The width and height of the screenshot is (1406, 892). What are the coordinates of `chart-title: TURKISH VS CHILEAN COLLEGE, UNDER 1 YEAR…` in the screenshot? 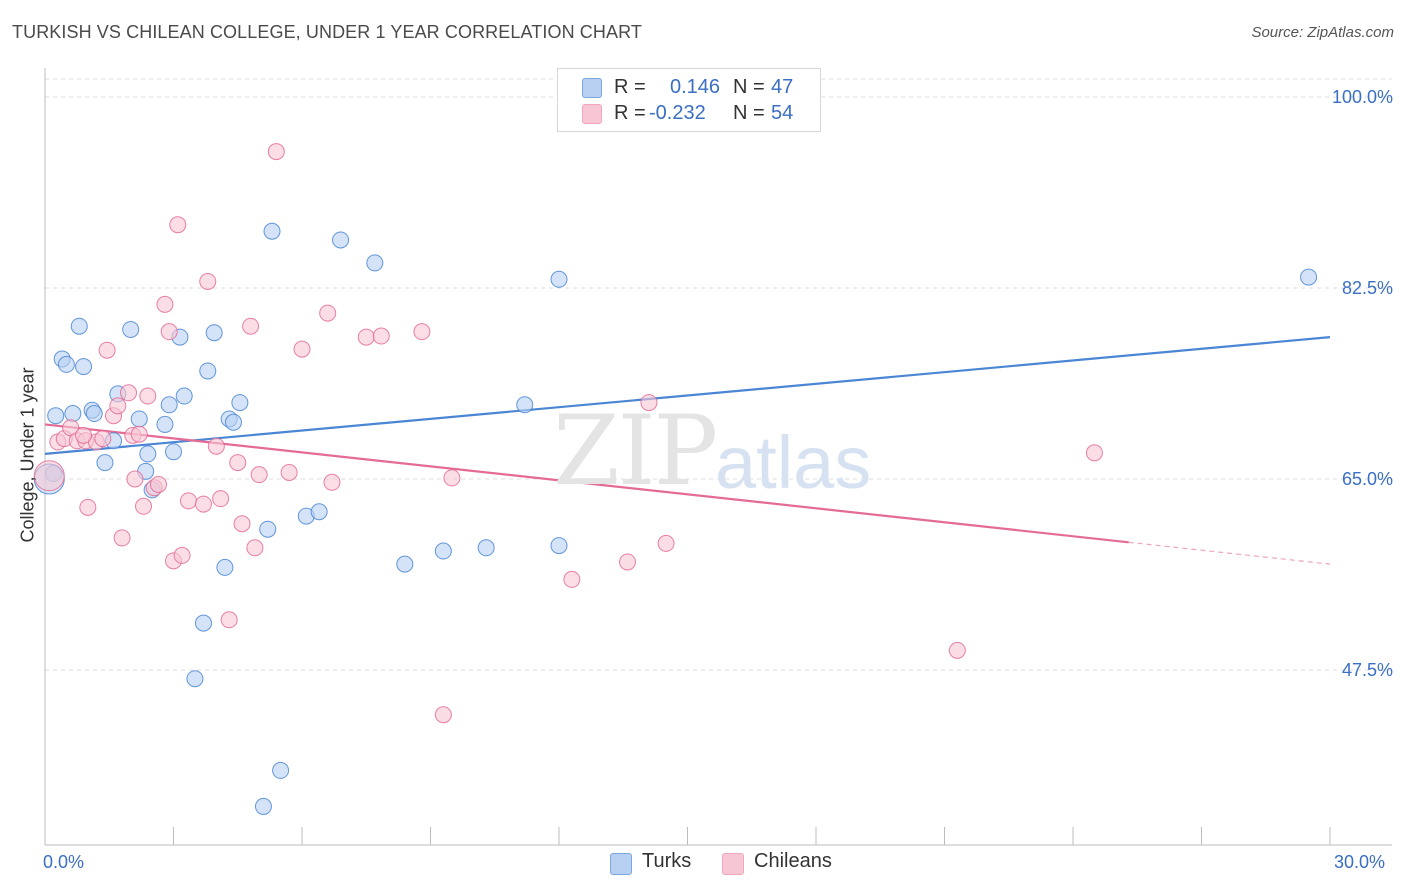 It's located at (327, 32).